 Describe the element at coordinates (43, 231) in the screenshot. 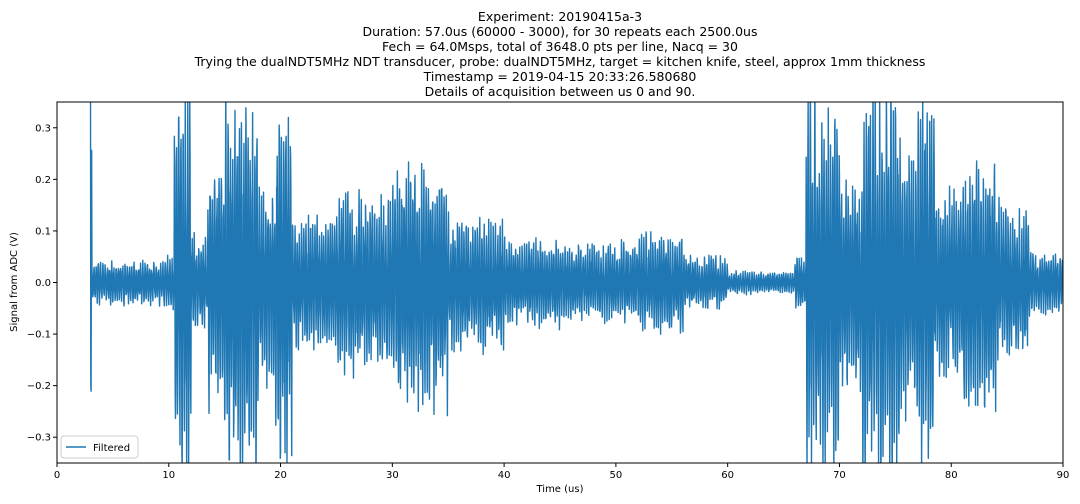

I see `y-tick-label-4: 0.1` at that location.